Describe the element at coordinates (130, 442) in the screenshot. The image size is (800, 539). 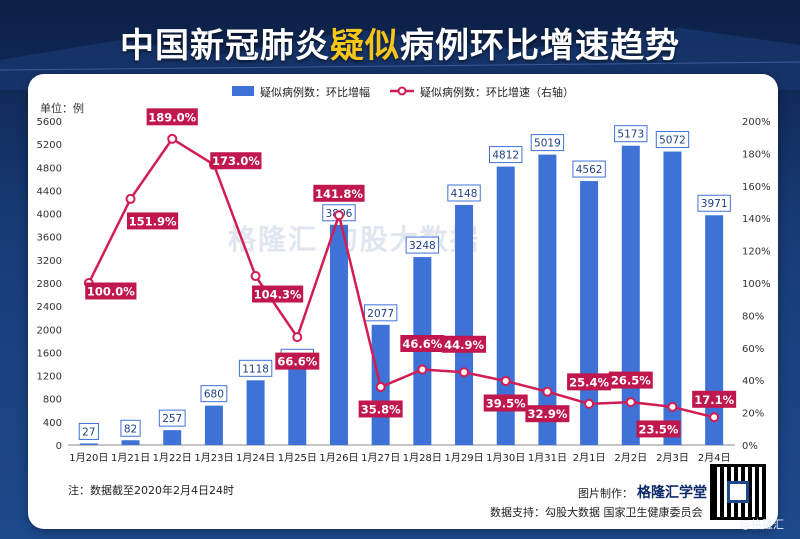
I see `bar-1月21日` at that location.